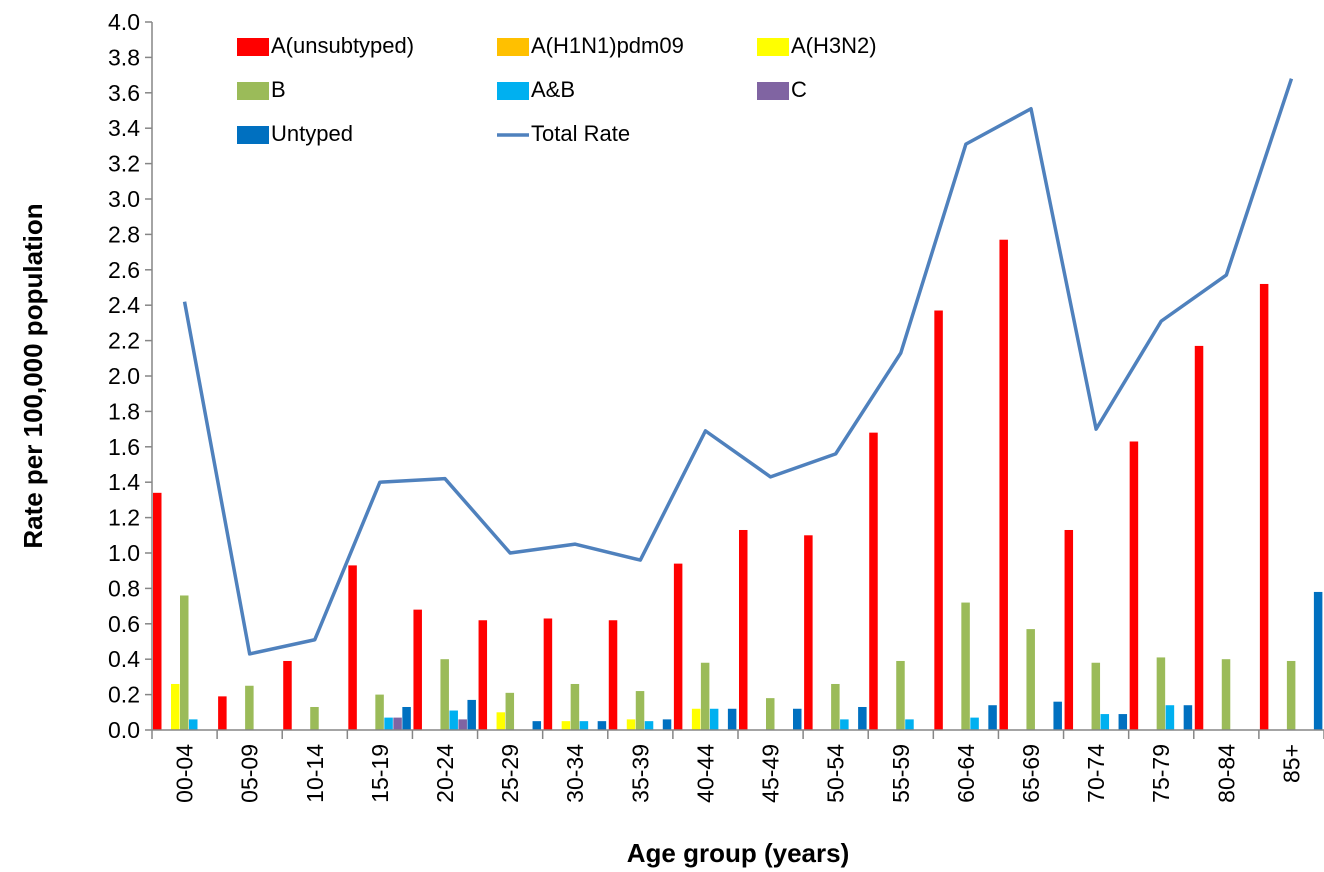 Image resolution: width=1324 pixels, height=872 pixels. Describe the element at coordinates (342, 45) in the screenshot. I see `legend-label: A(unsubtyped)` at that location.